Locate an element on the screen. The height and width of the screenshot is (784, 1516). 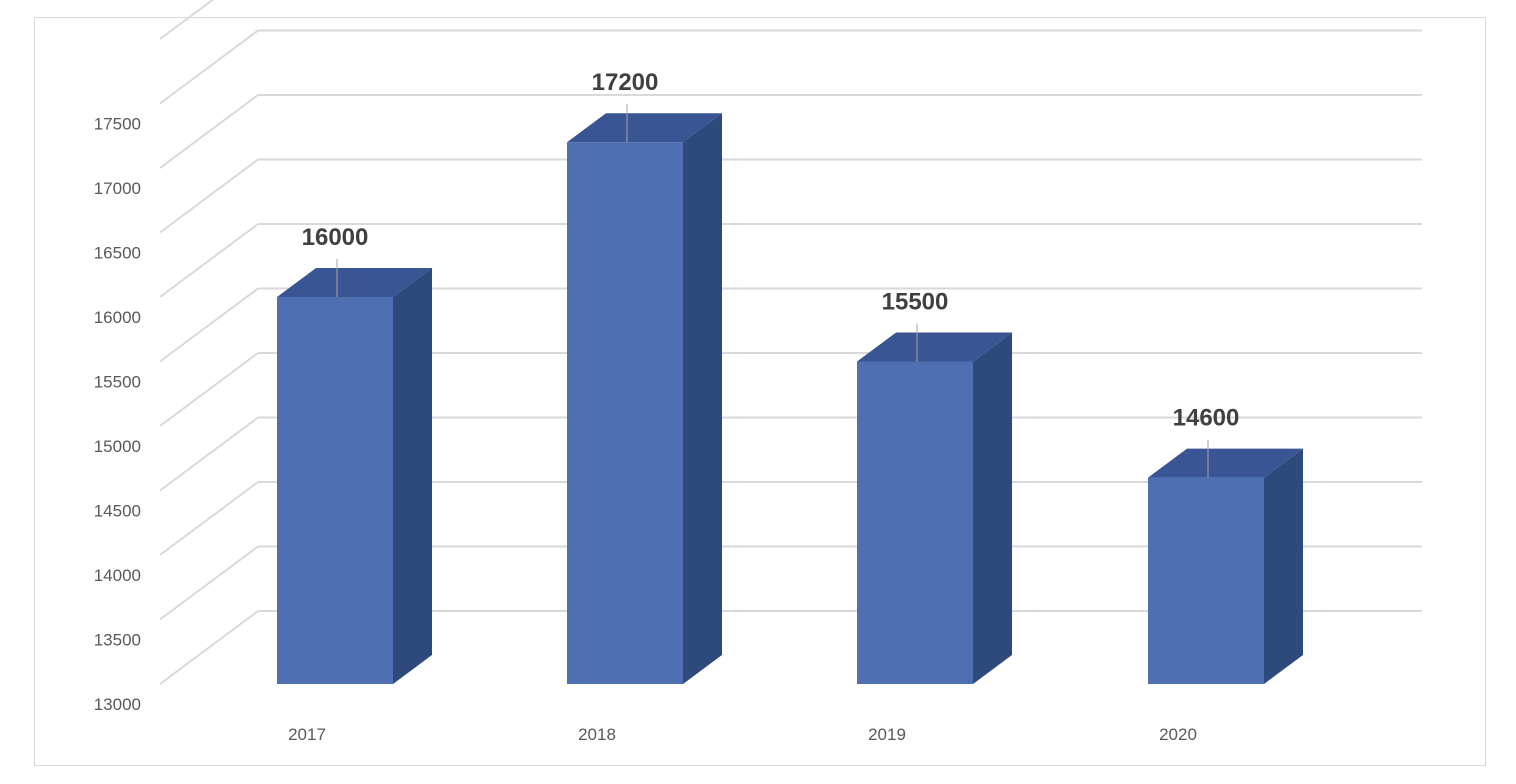
x-category-label: 2019 is located at coordinates (887, 734).